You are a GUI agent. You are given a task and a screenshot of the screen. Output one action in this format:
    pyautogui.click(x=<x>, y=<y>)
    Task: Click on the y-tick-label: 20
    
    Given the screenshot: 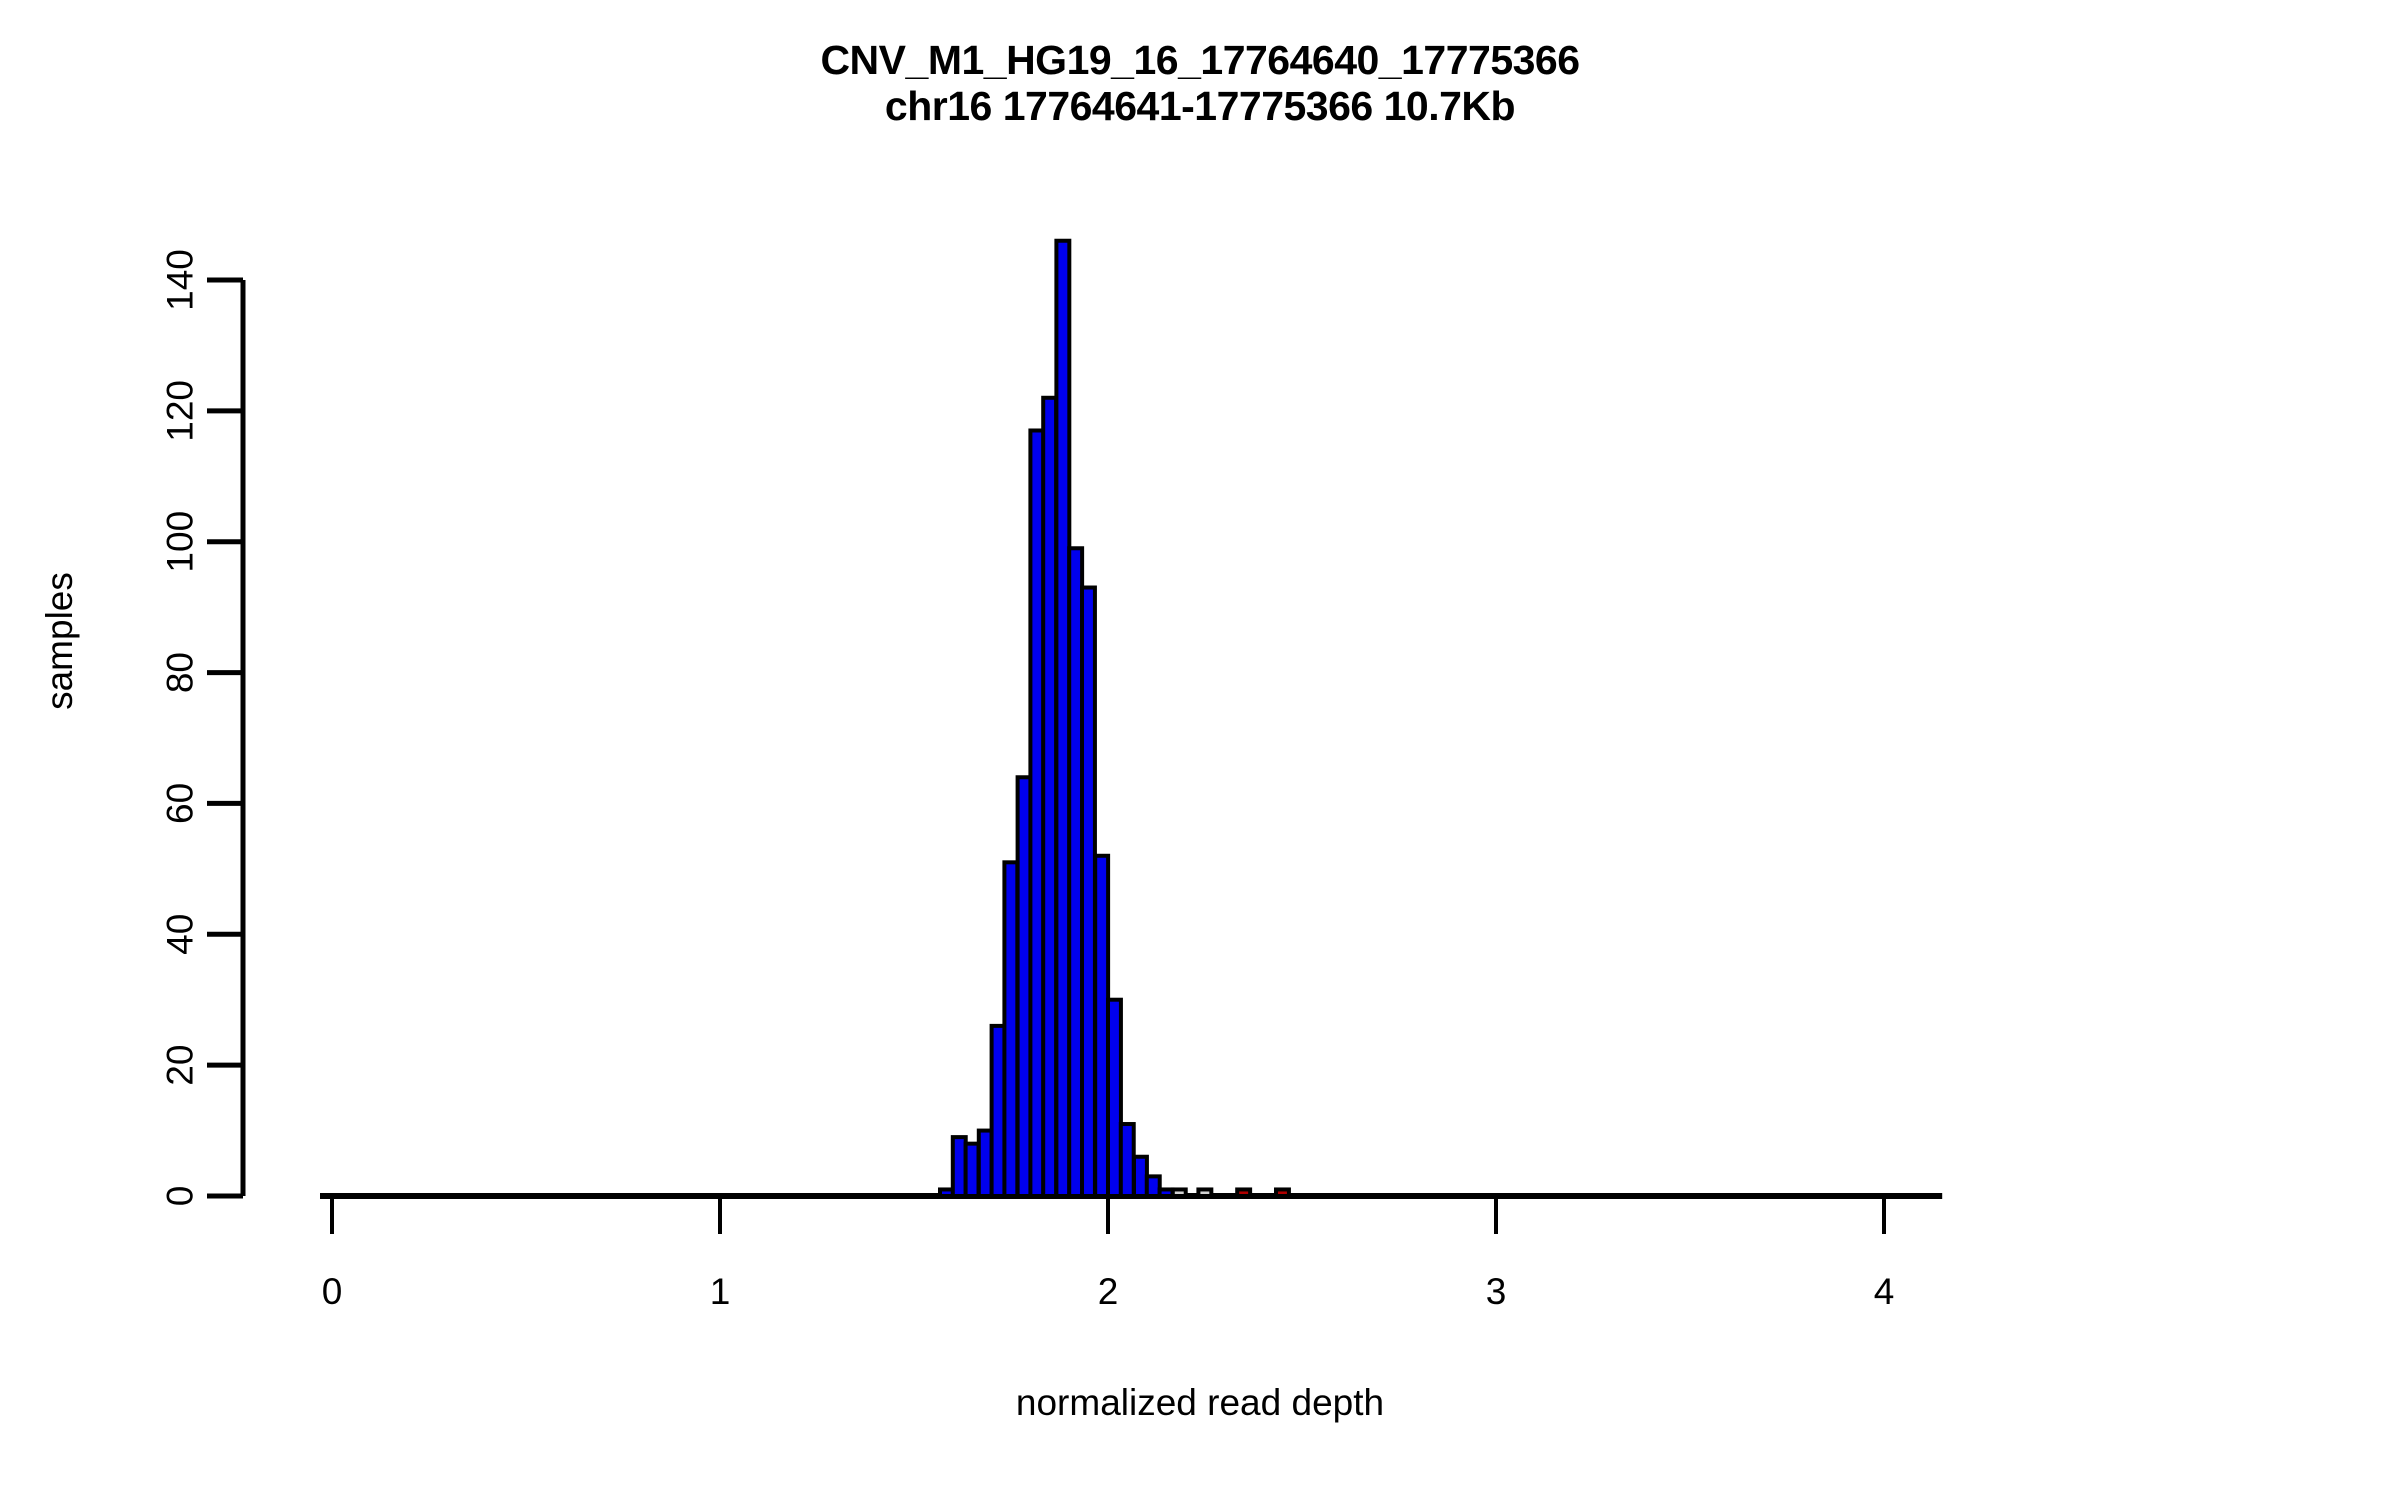 What is the action you would take?
    pyautogui.click(x=180, y=1065)
    